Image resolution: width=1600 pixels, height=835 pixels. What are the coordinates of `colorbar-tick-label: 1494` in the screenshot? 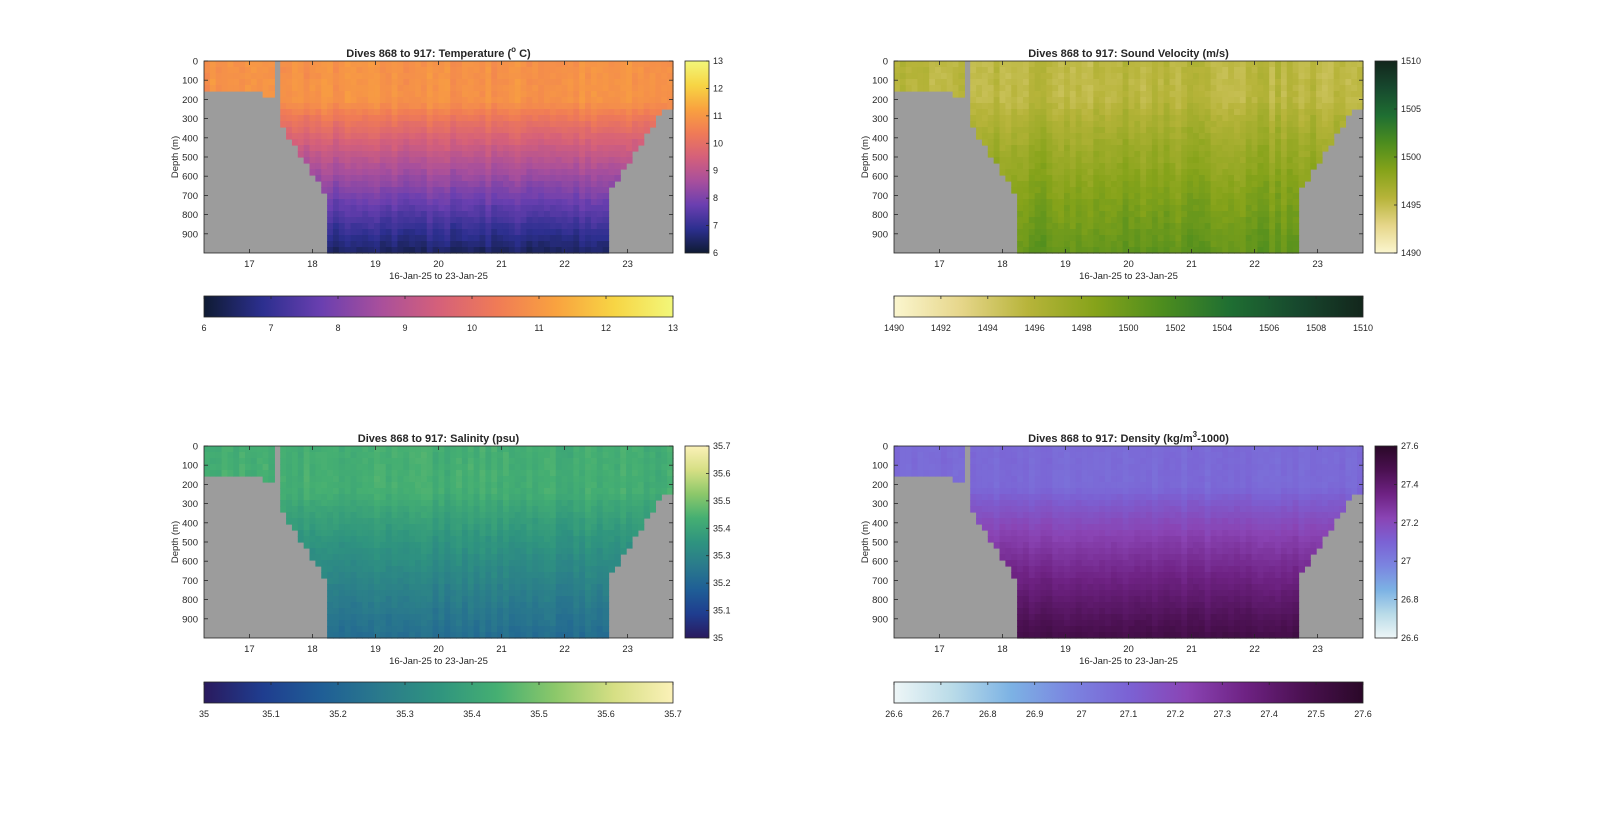 It's located at (988, 328).